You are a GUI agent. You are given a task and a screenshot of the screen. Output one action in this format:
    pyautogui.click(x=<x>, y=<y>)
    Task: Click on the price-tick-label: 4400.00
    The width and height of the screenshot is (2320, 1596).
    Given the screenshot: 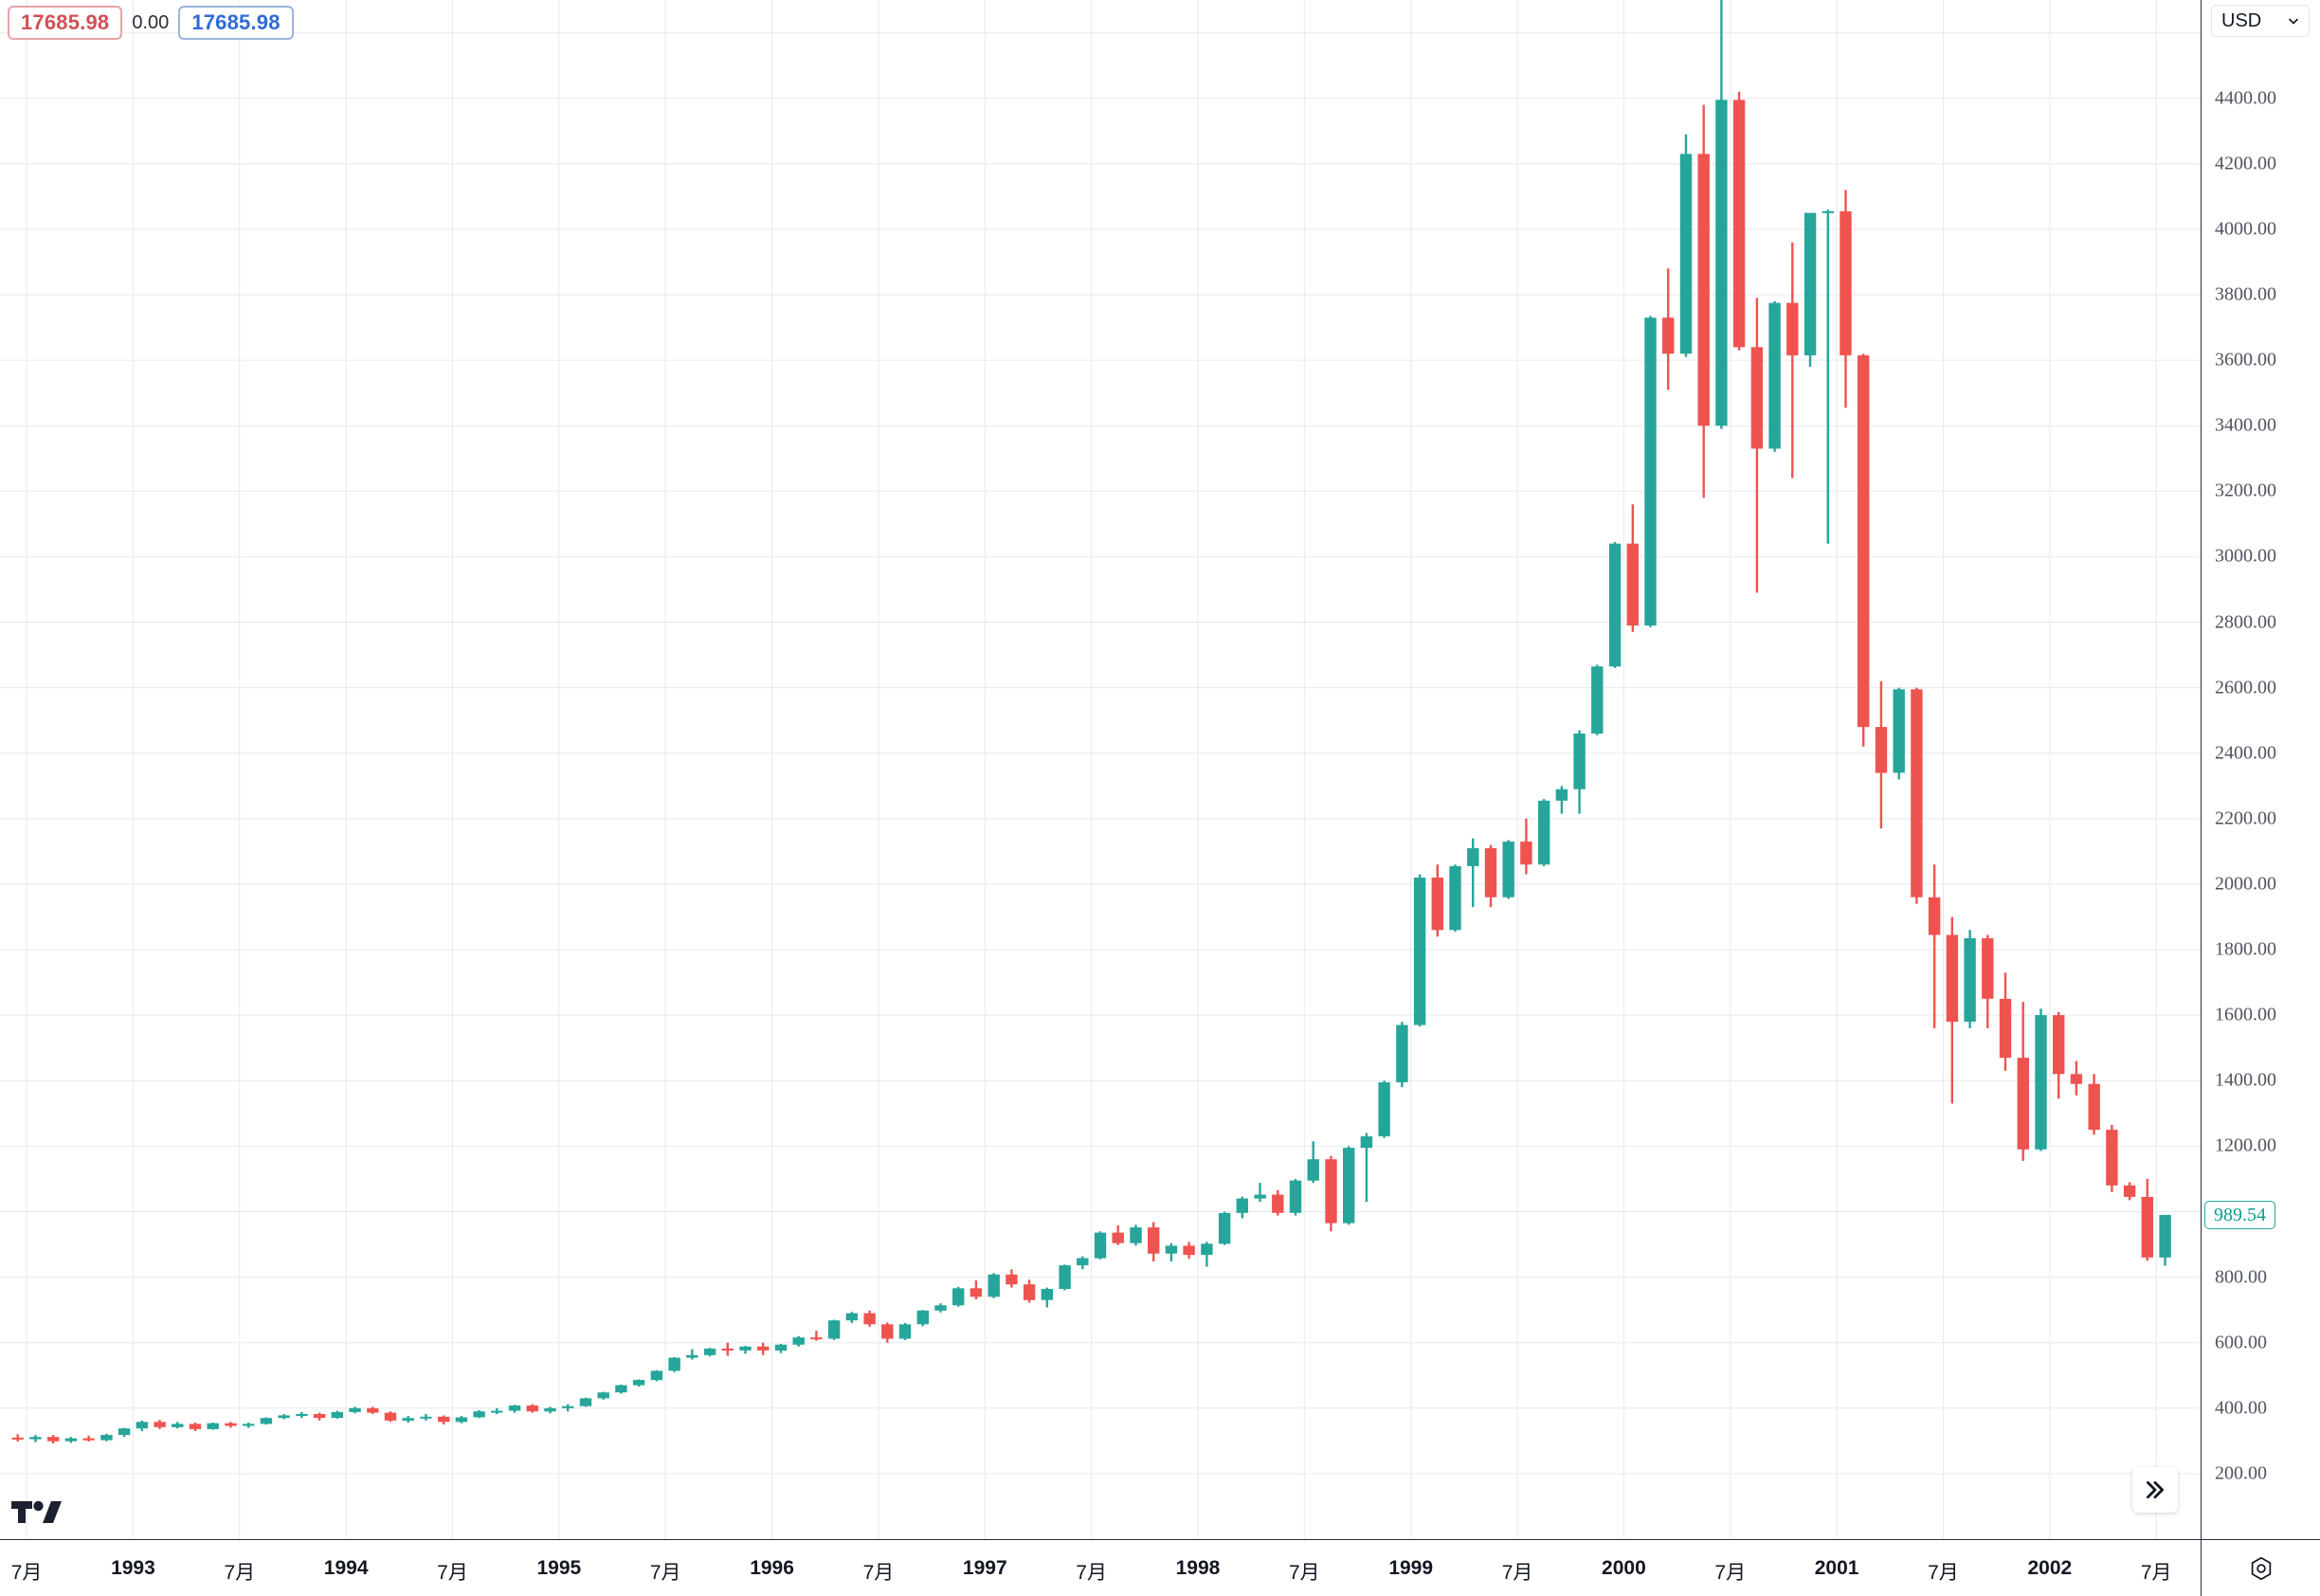 What is the action you would take?
    pyautogui.click(x=2246, y=98)
    